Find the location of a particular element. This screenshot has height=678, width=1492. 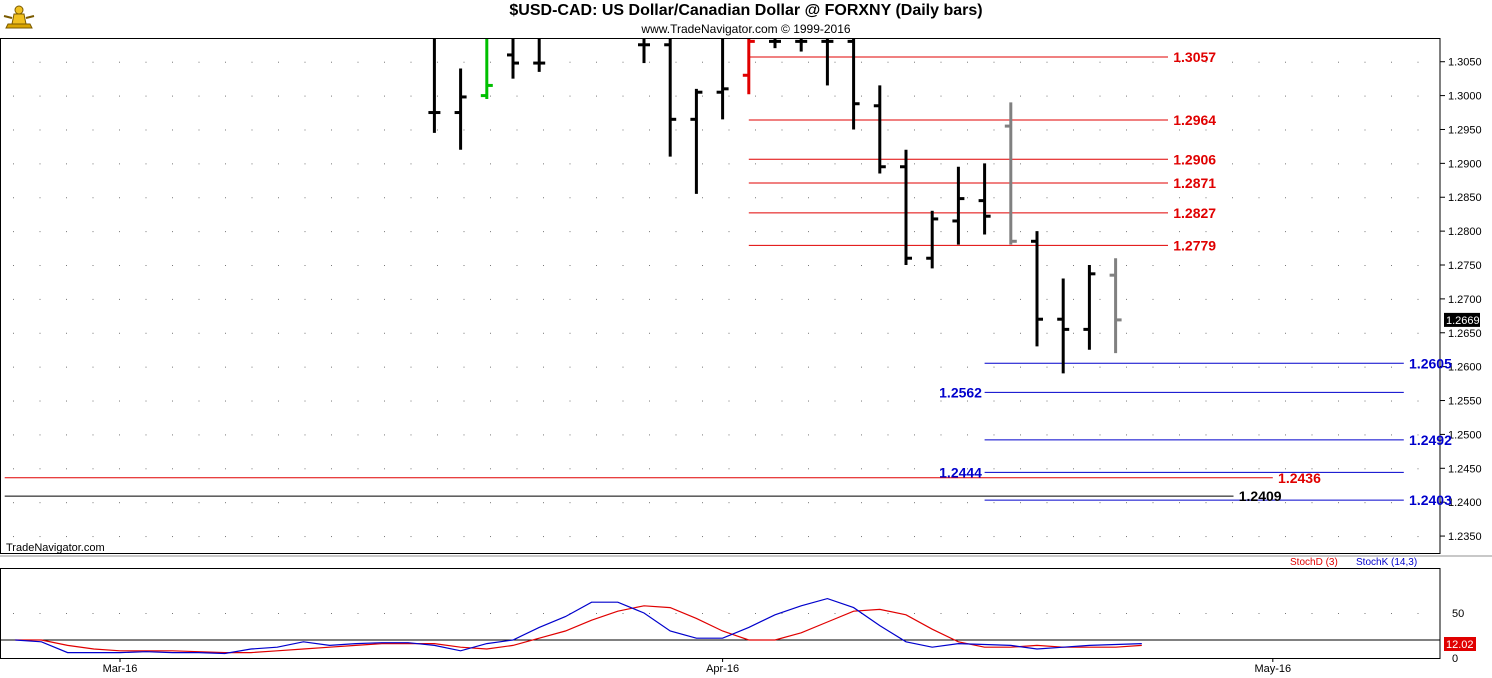

level-label-1.2827: 1.2827 is located at coordinates (1194, 213).